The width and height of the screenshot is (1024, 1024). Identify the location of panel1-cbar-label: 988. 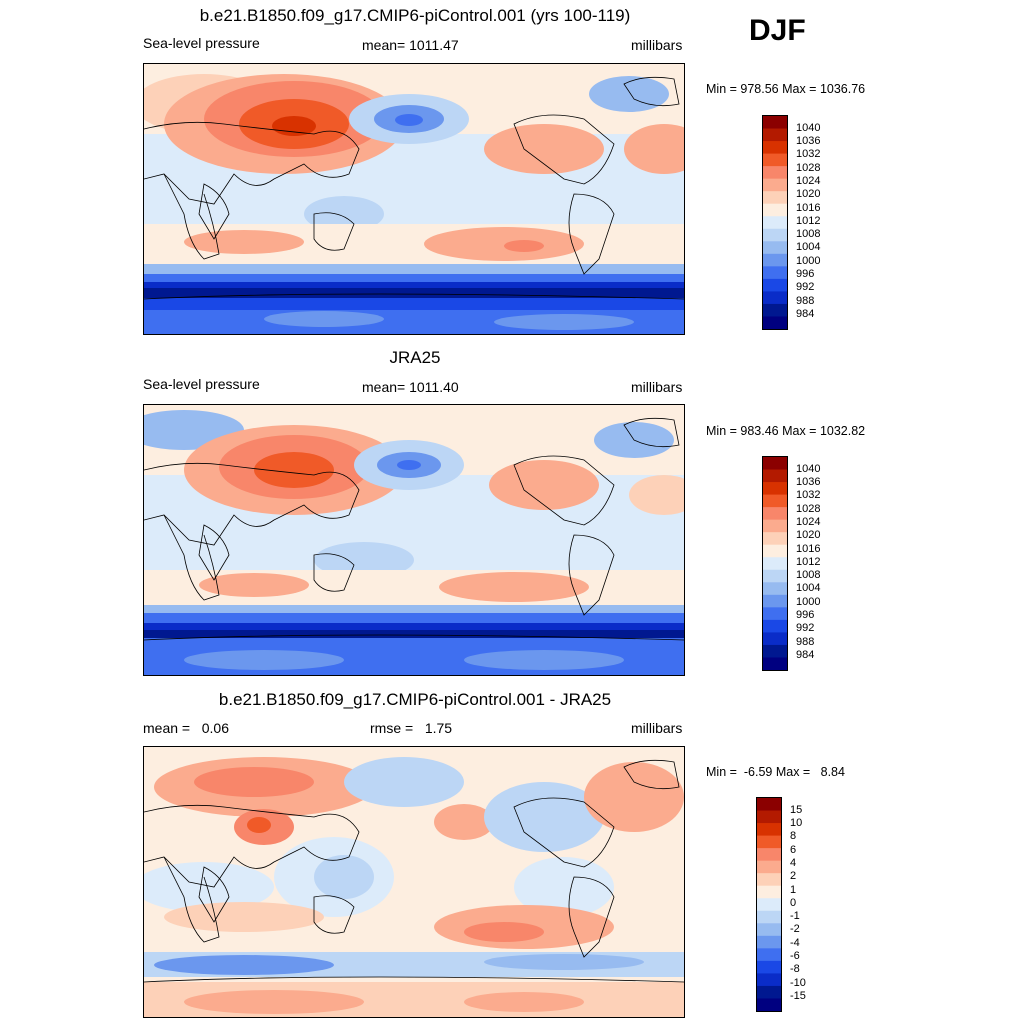
(805, 301).